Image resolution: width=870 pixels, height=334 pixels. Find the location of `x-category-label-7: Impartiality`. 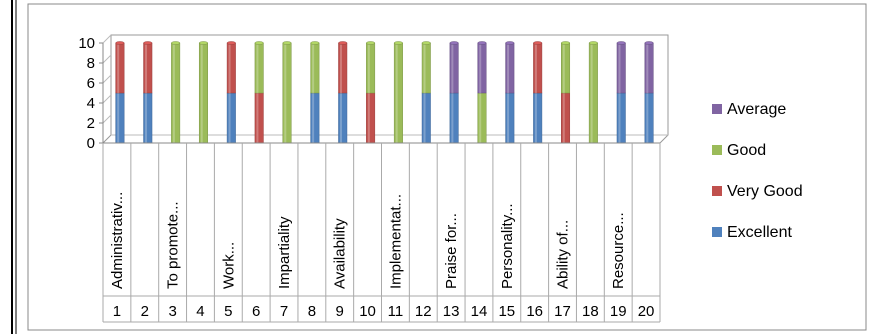

x-category-label-7: Impartiality is located at coordinates (284, 252).